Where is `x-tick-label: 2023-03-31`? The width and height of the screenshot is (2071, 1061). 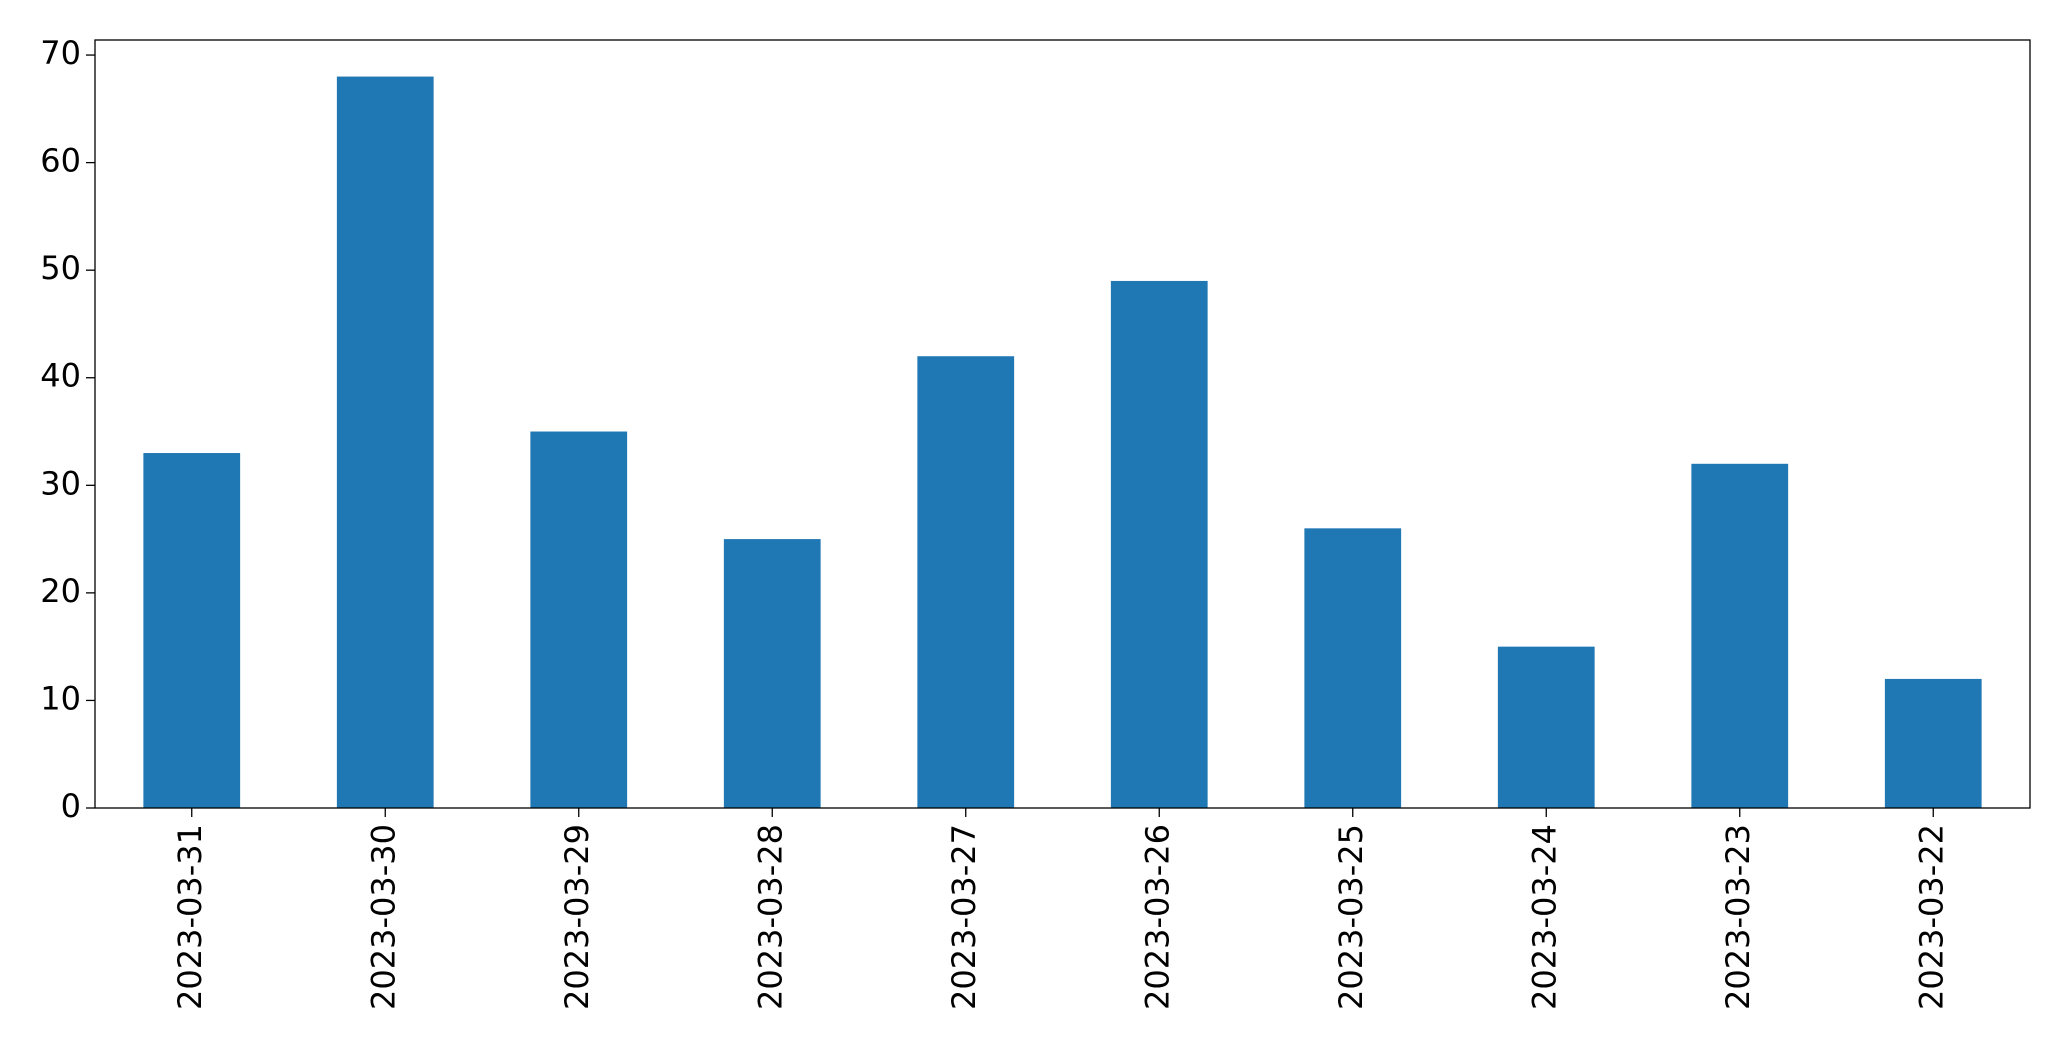 x-tick-label: 2023-03-31 is located at coordinates (190, 917).